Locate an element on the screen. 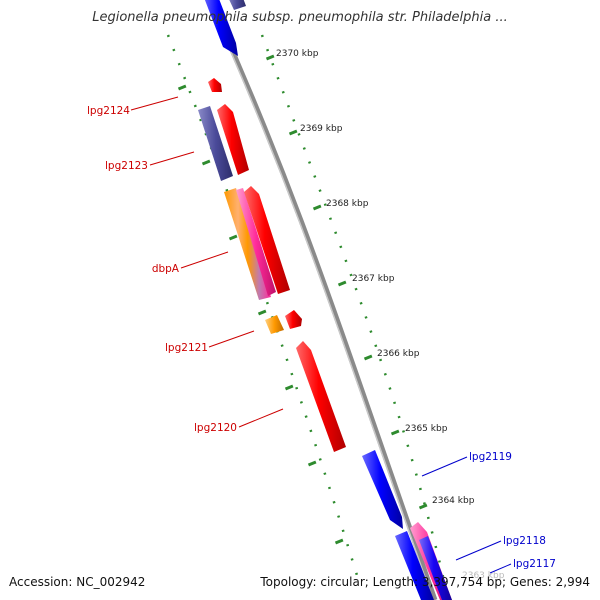 This screenshot has width=600, height=600. gene-label: lpg2121 is located at coordinates (186, 348).